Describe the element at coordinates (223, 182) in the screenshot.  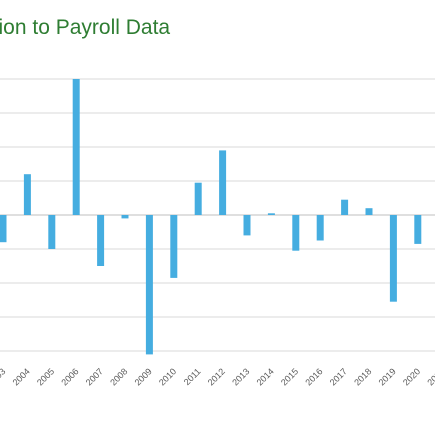
I see `bar-2012` at that location.